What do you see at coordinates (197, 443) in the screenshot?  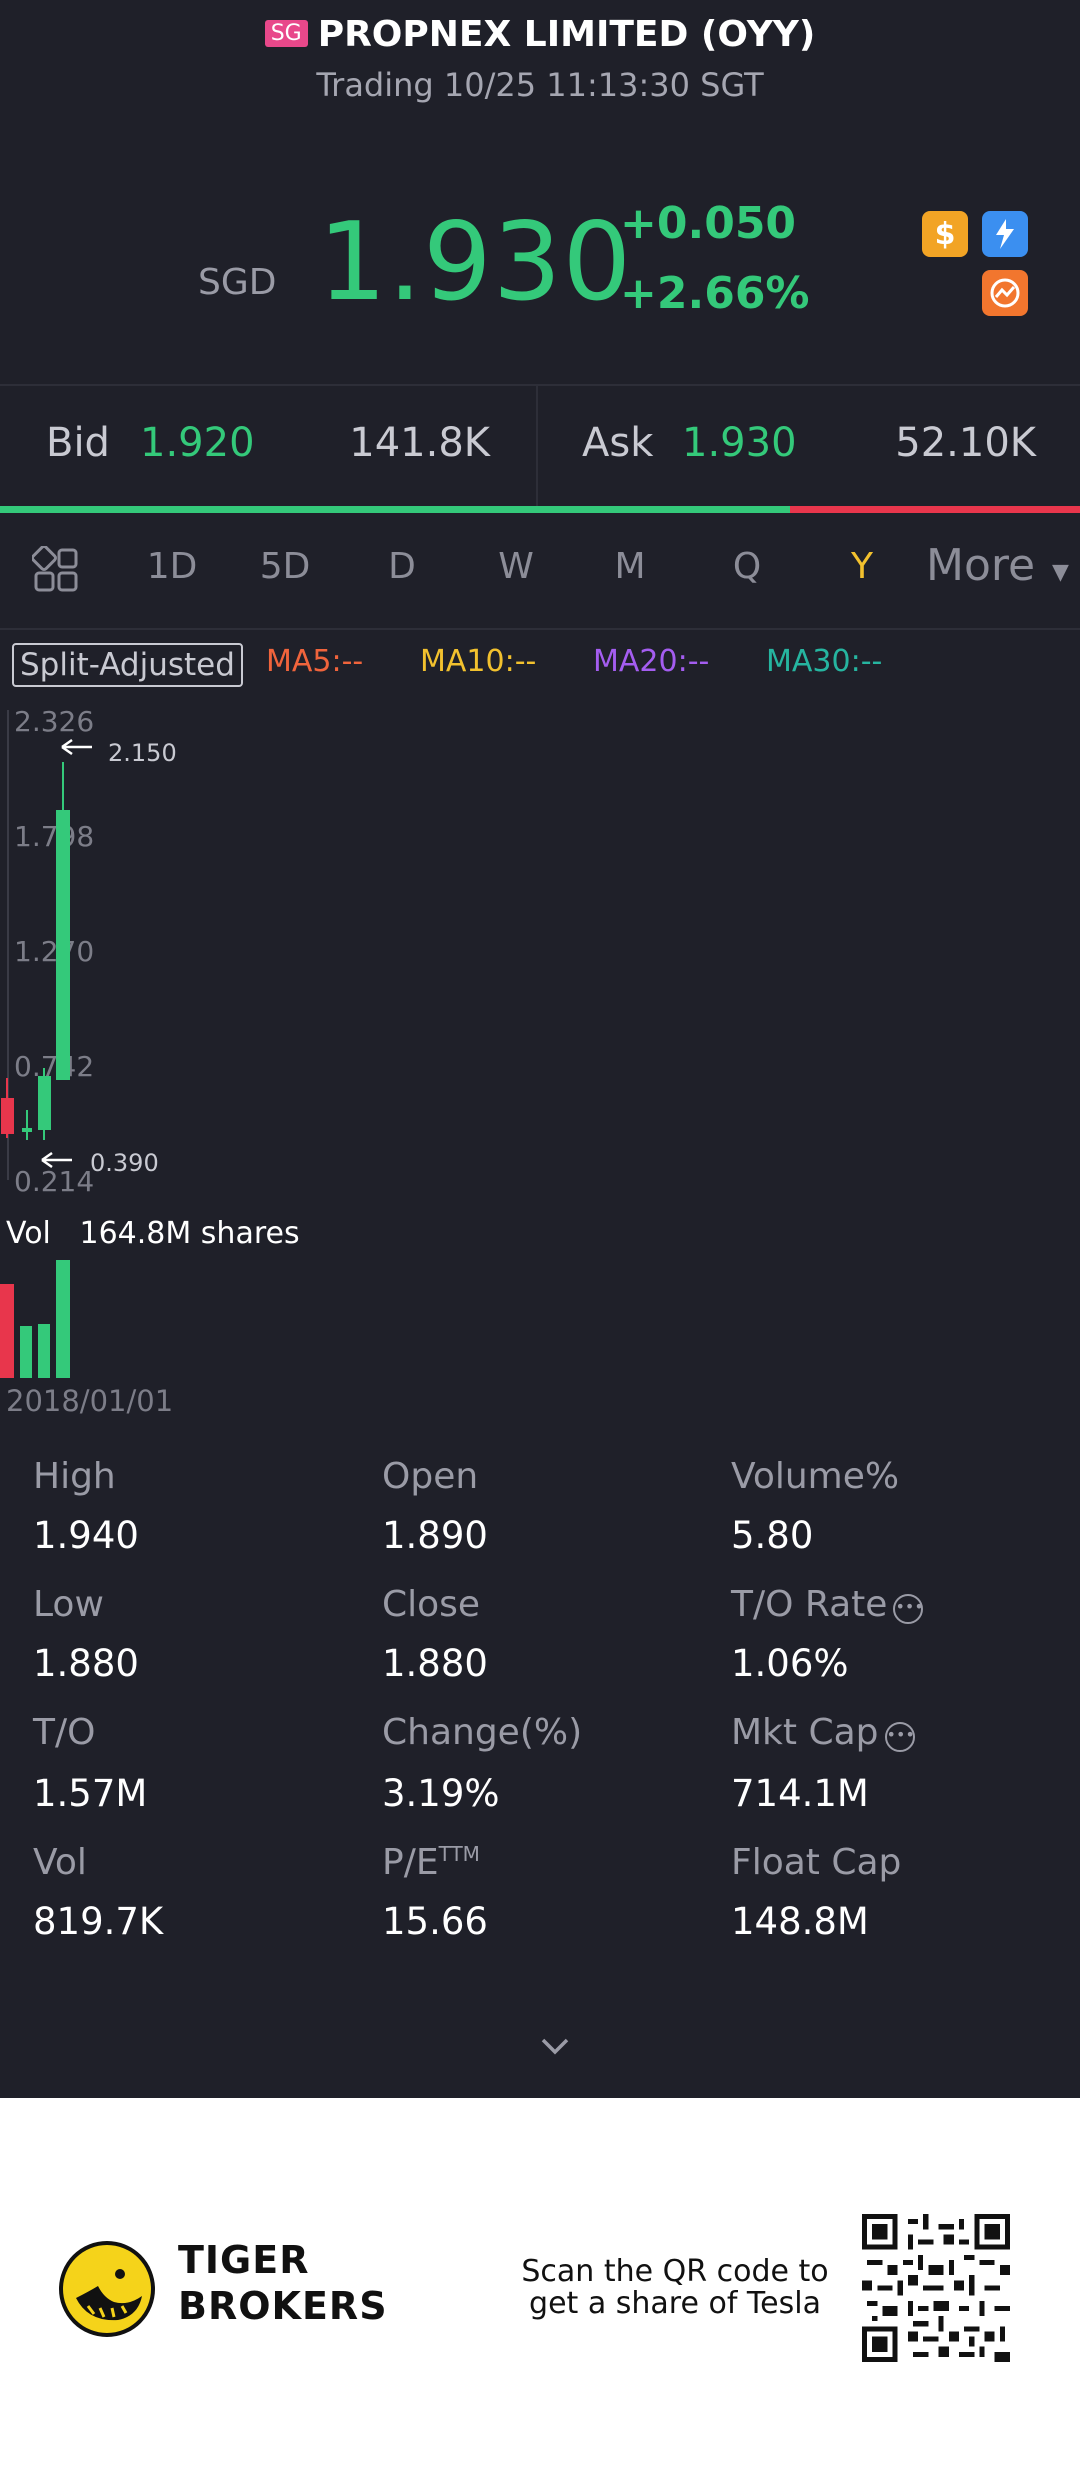 I see `bid-price: 1.920` at bounding box center [197, 443].